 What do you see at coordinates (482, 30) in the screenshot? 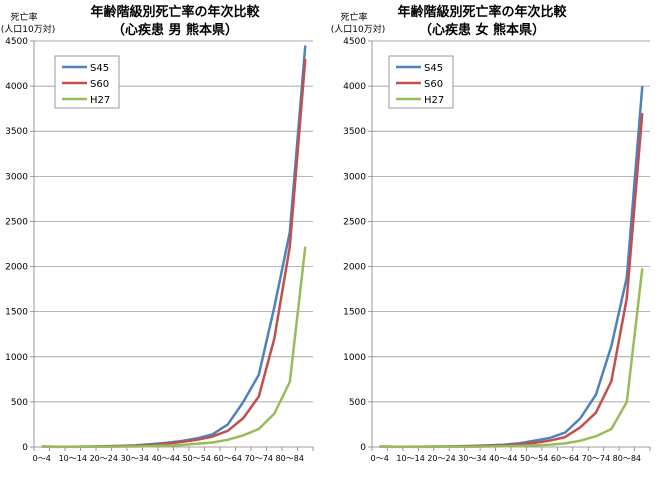
I see `chart-subtitle: （心疾患 女 熊本県）` at bounding box center [482, 30].